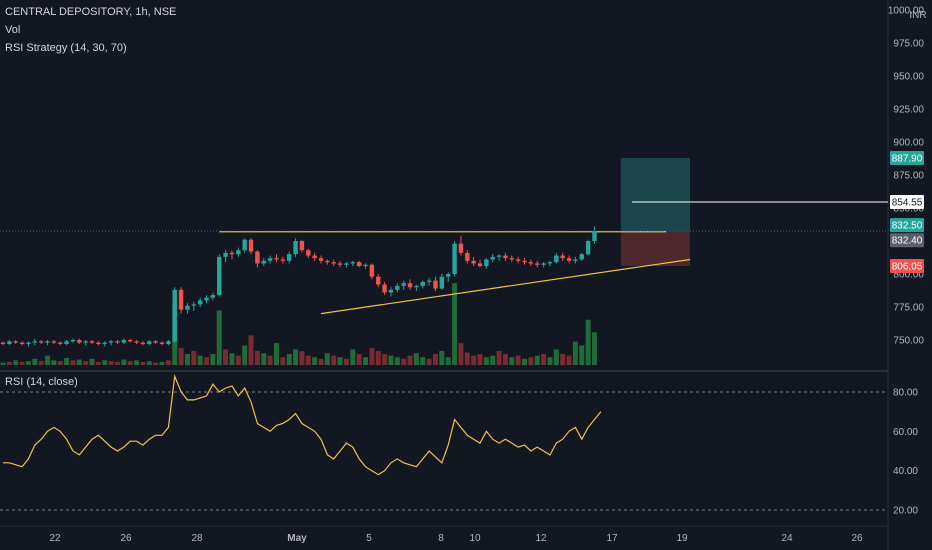 Image resolution: width=932 pixels, height=550 pixels. I want to click on strategy-legend: RSI Strategy (14, 30, 70), so click(66, 48).